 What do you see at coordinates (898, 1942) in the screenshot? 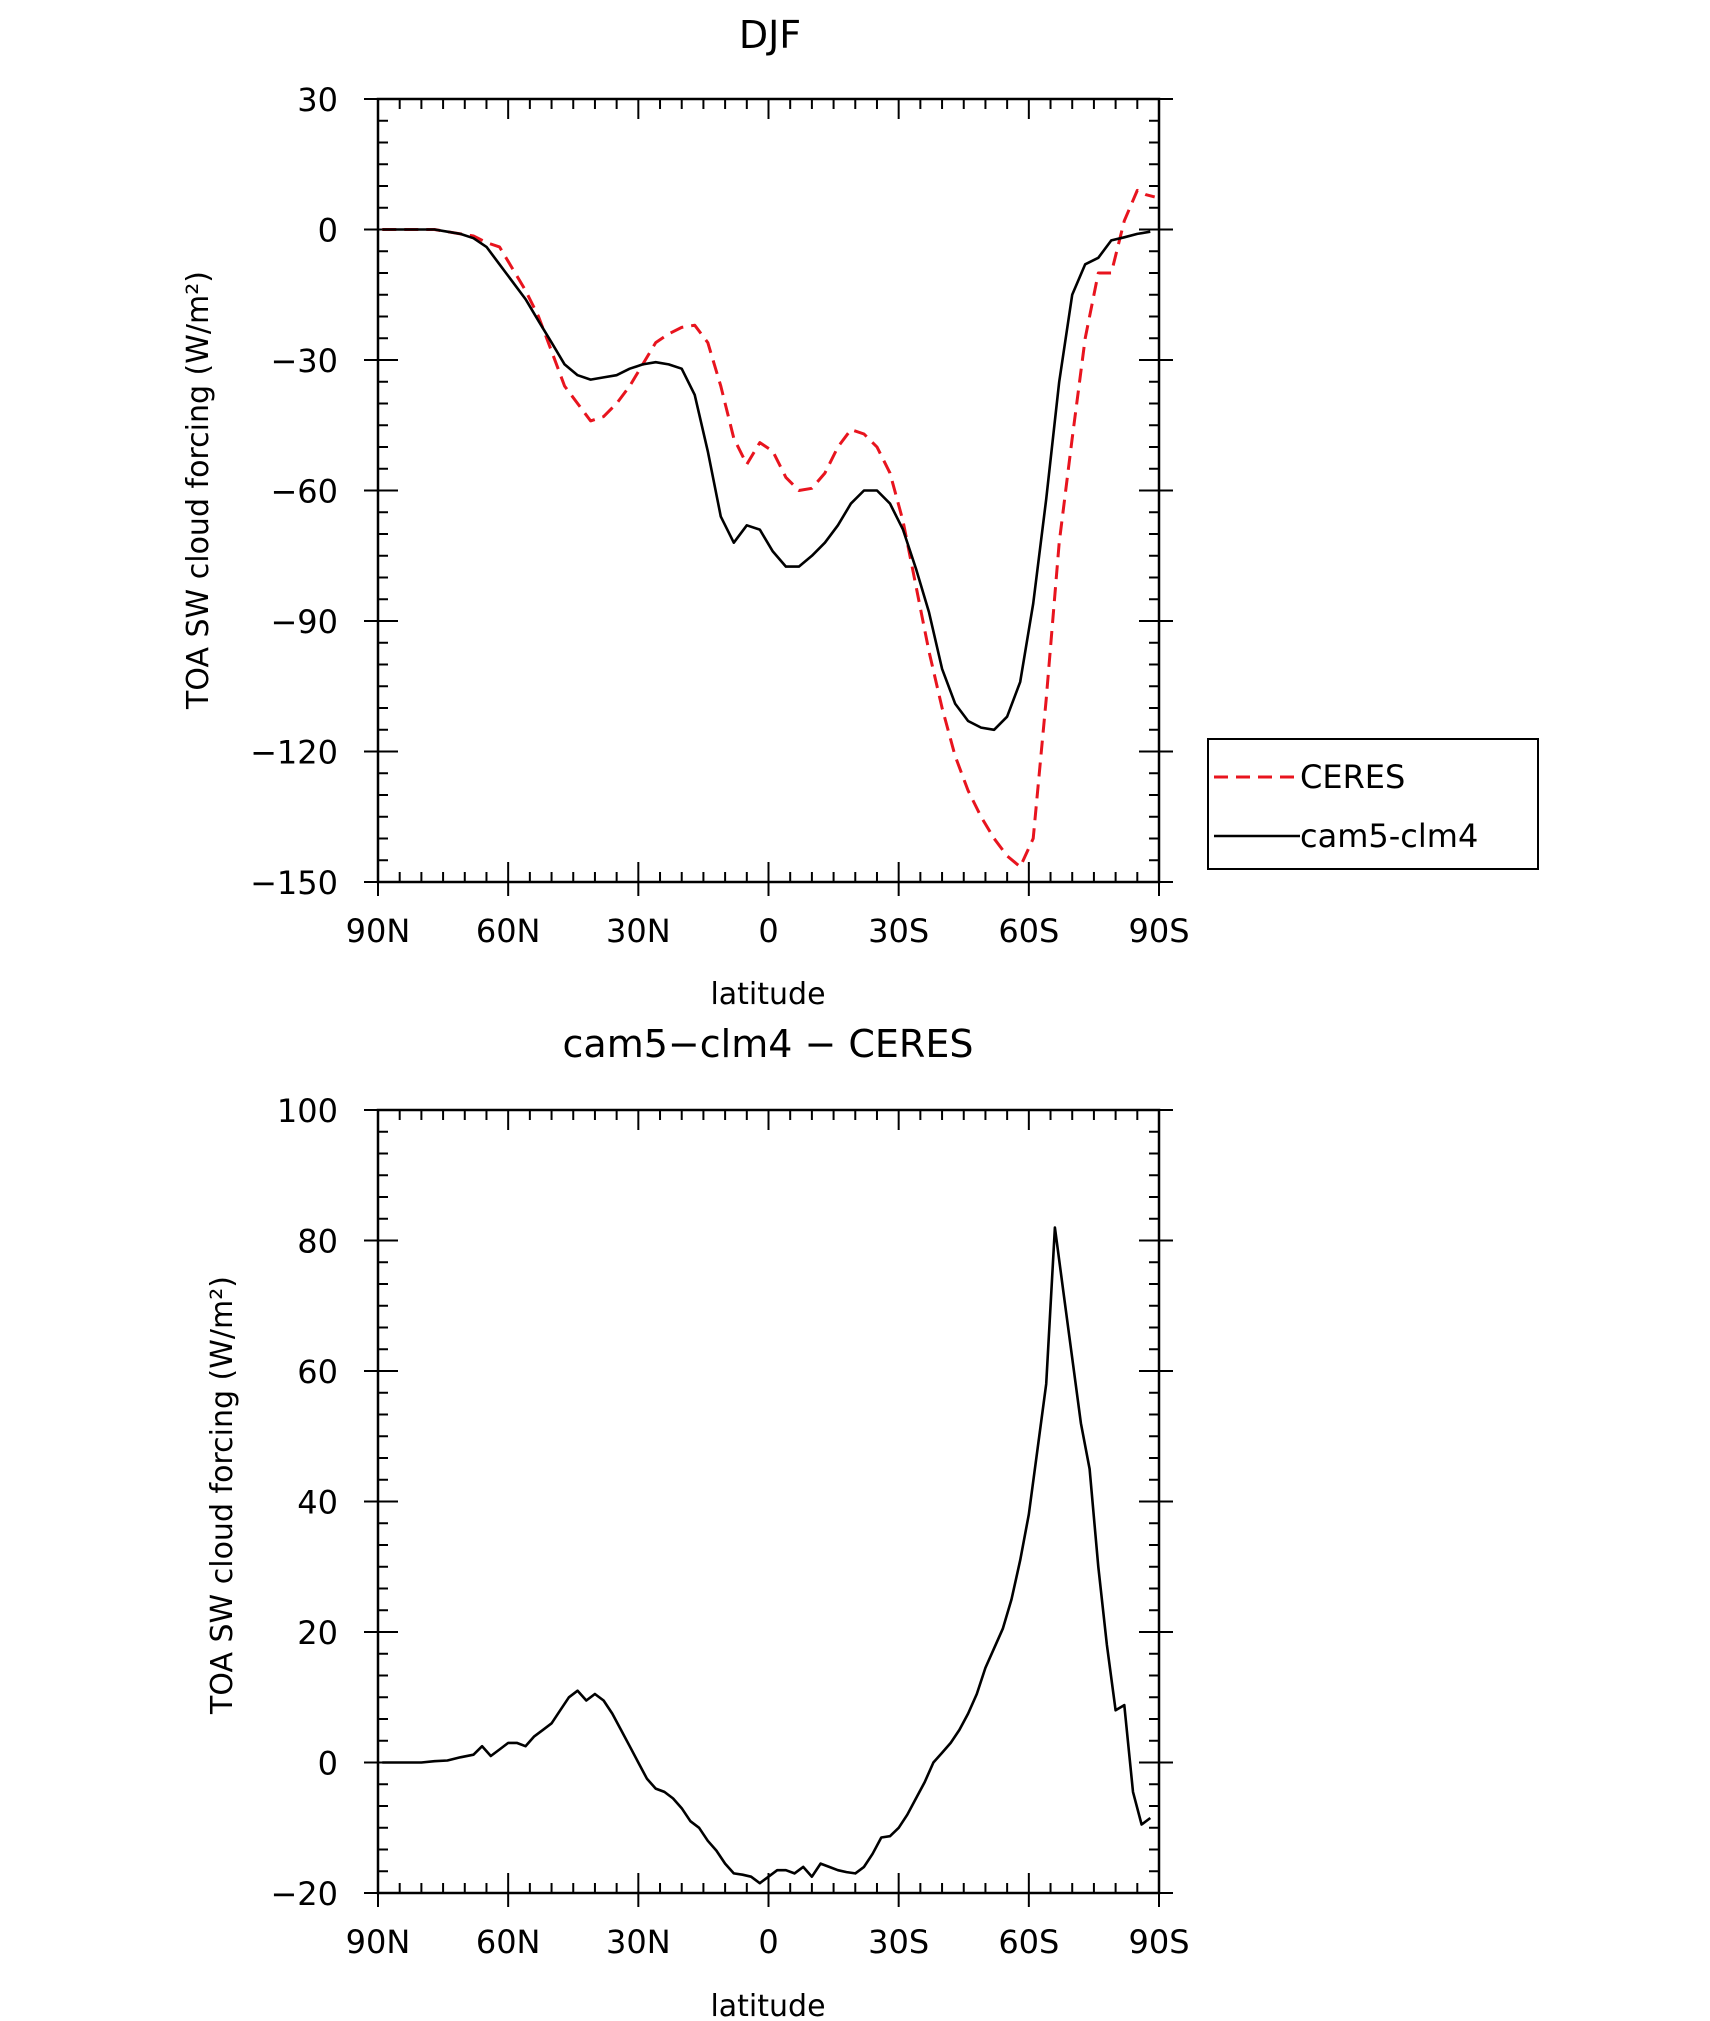
I see `bottom-x-tick-label: 30S` at bounding box center [898, 1942].